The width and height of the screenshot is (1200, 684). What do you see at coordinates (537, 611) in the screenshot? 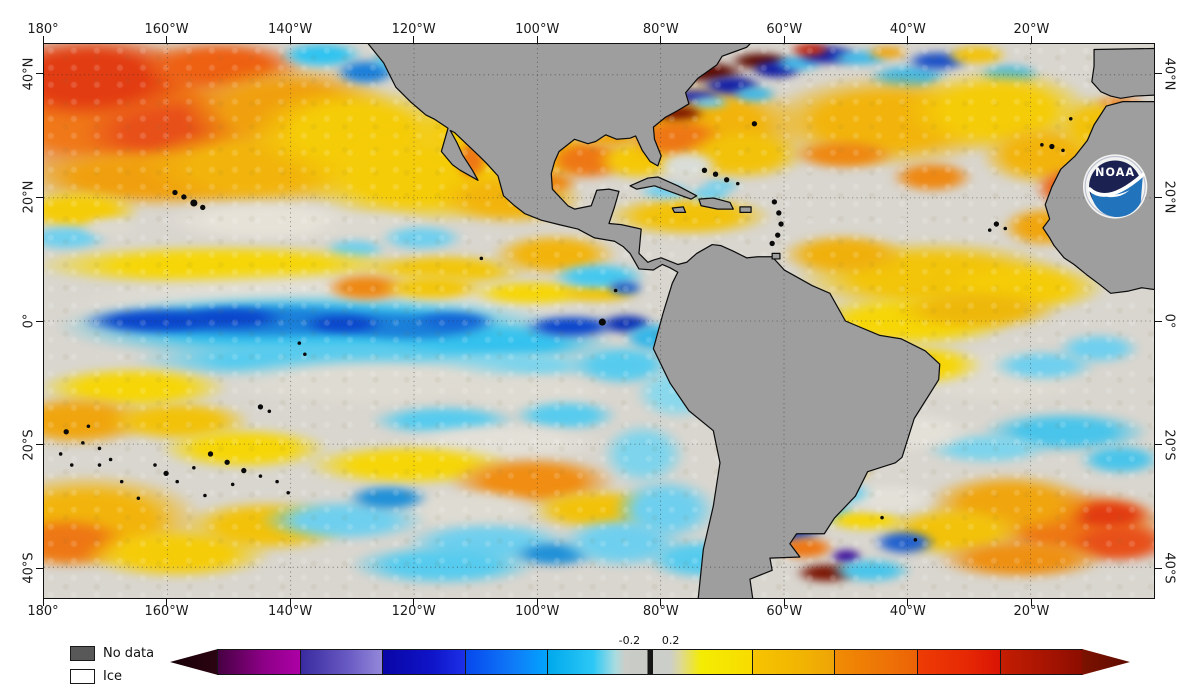
I see `lon-label-bottom: 100°W` at bounding box center [537, 611].